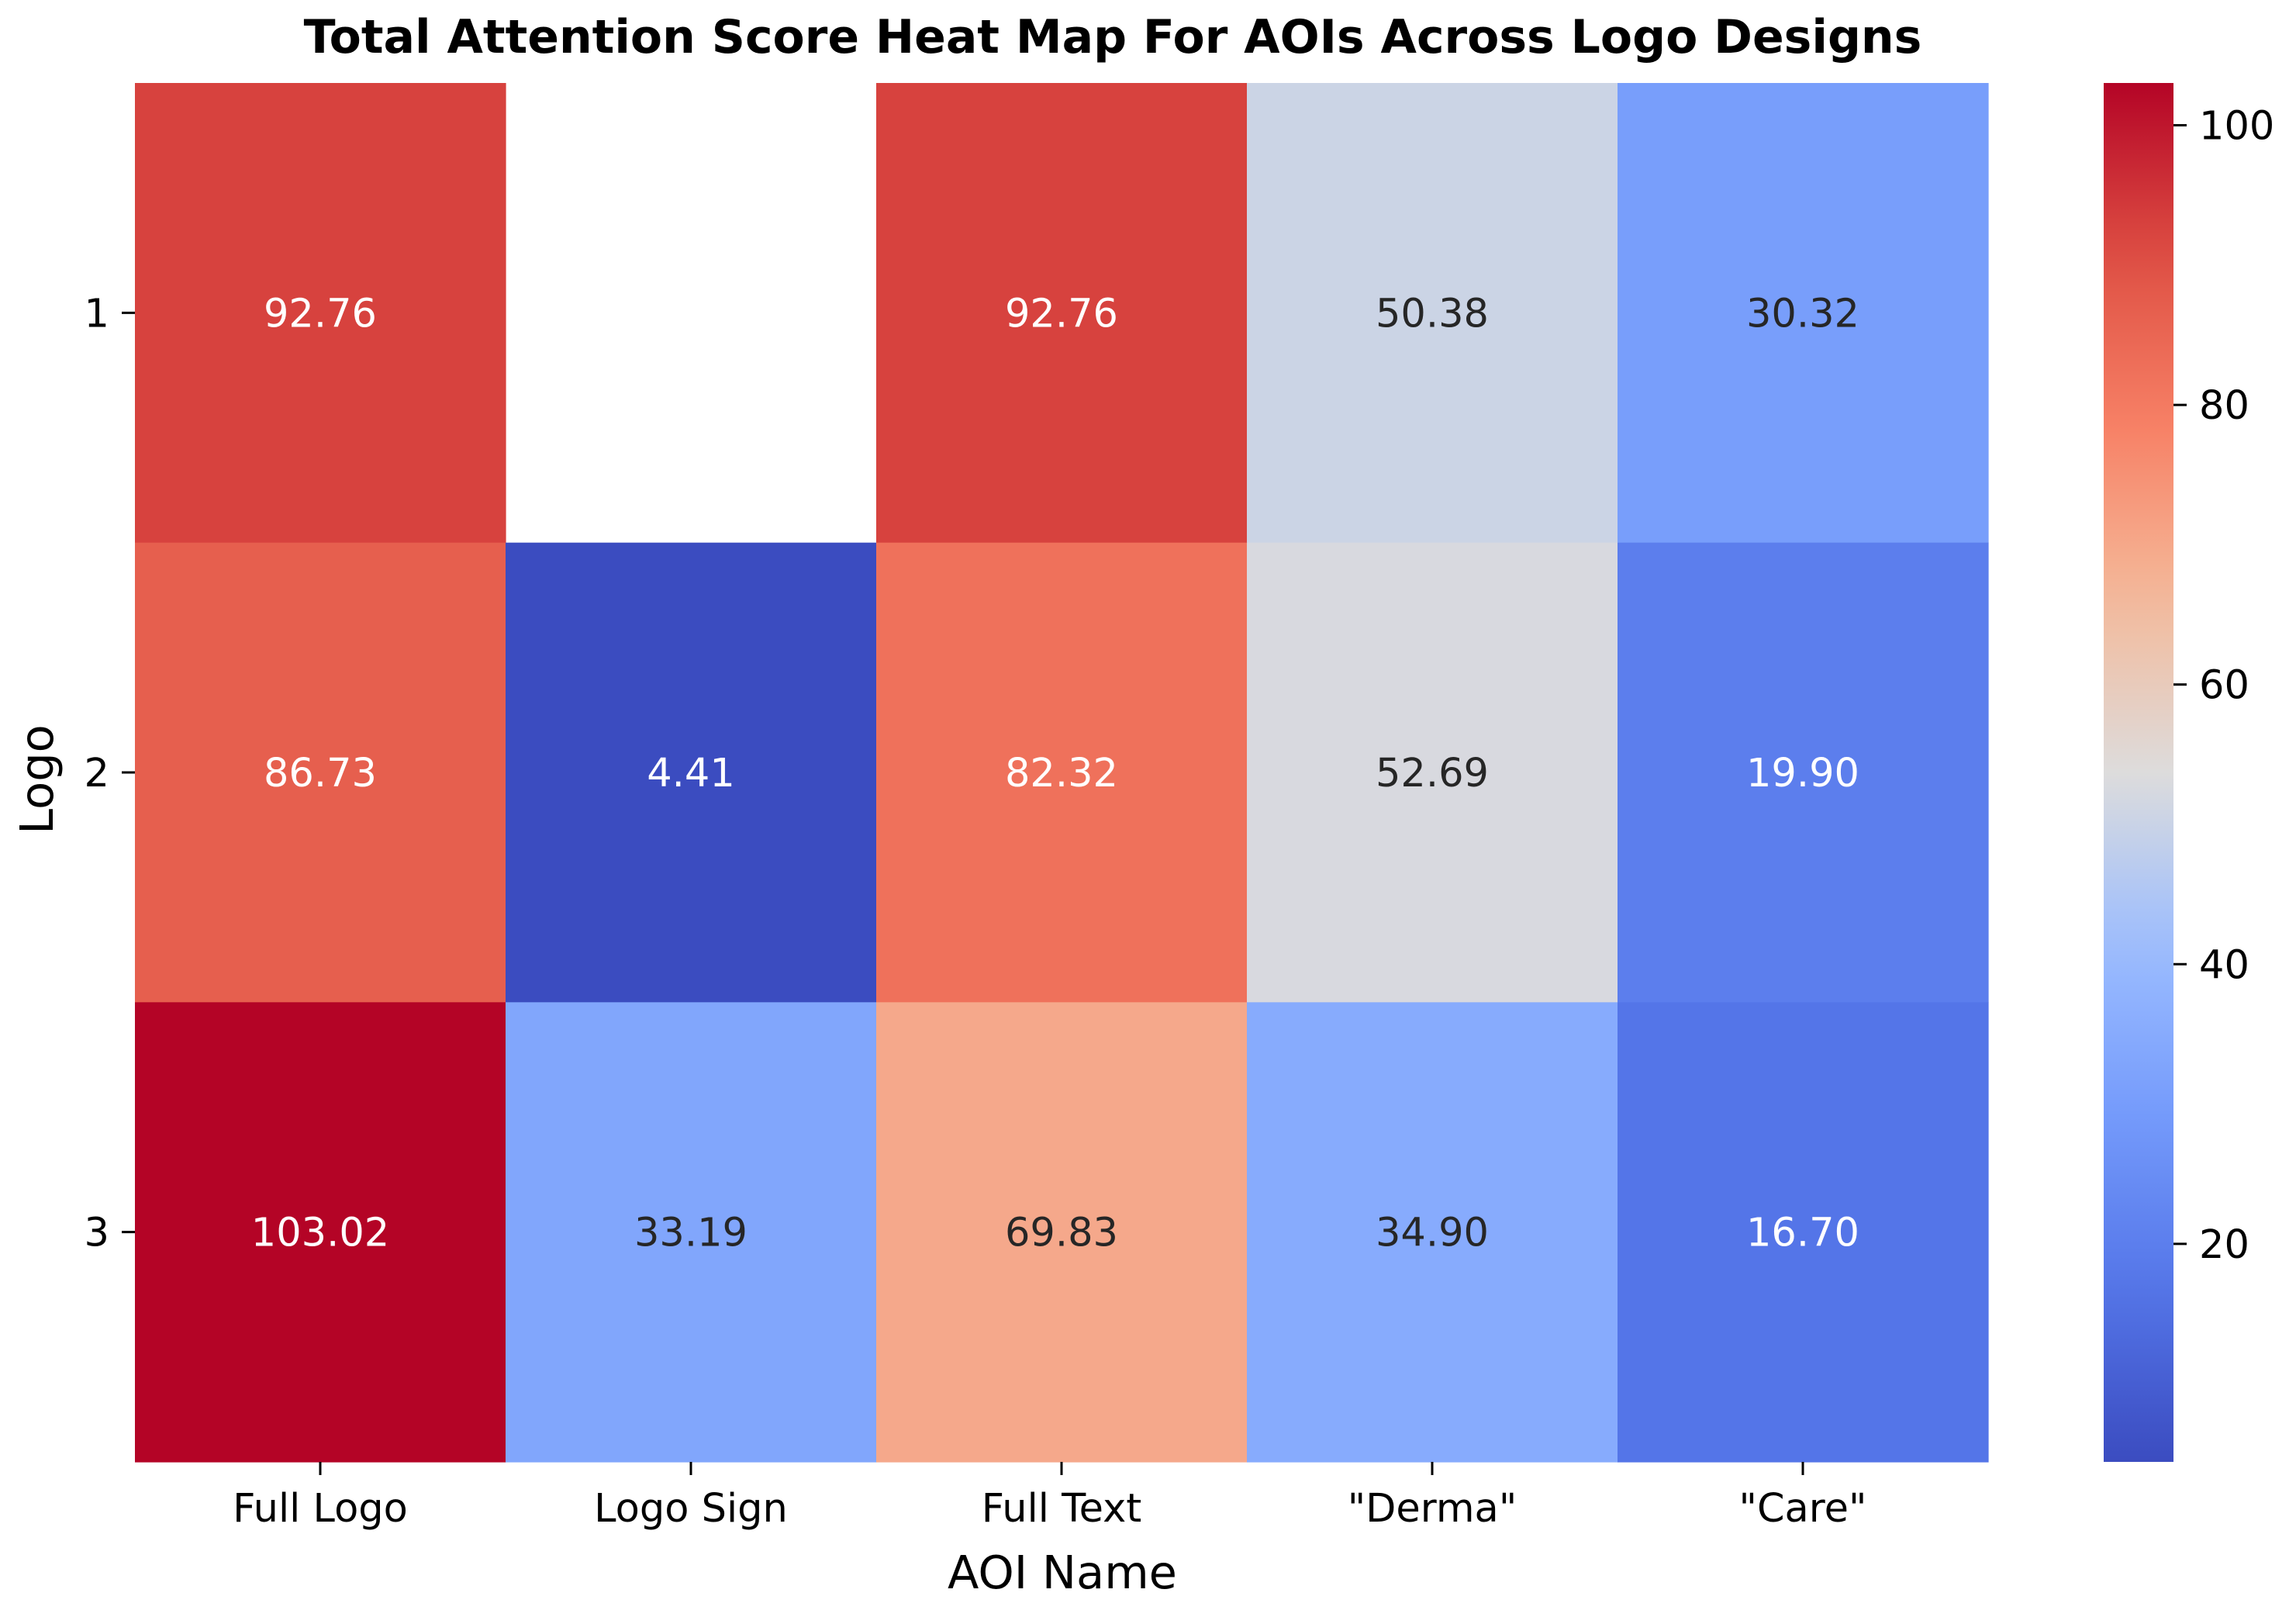  Describe the element at coordinates (97, 314) in the screenshot. I see `y-tick-label: 1` at that location.